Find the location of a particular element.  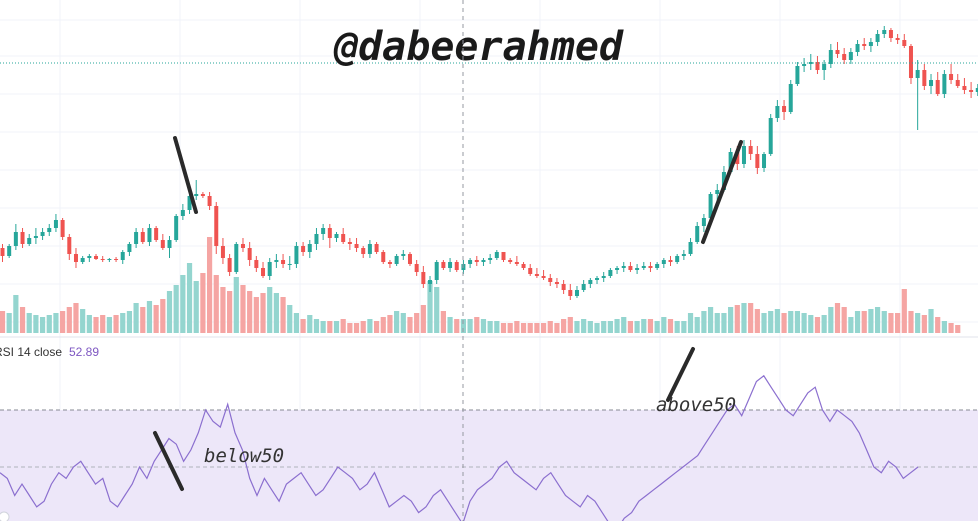

trendline-price-up is located at coordinates (722, 192).